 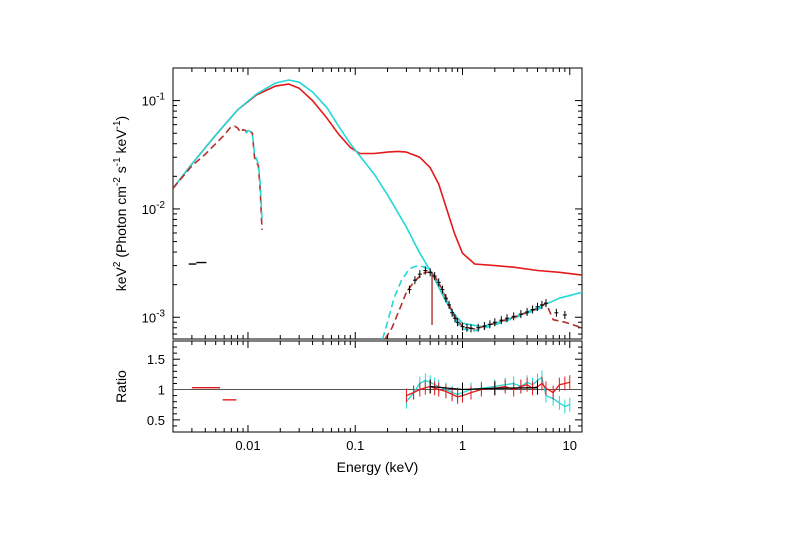 I want to click on x-tick-label: 0.1, so click(x=355, y=445).